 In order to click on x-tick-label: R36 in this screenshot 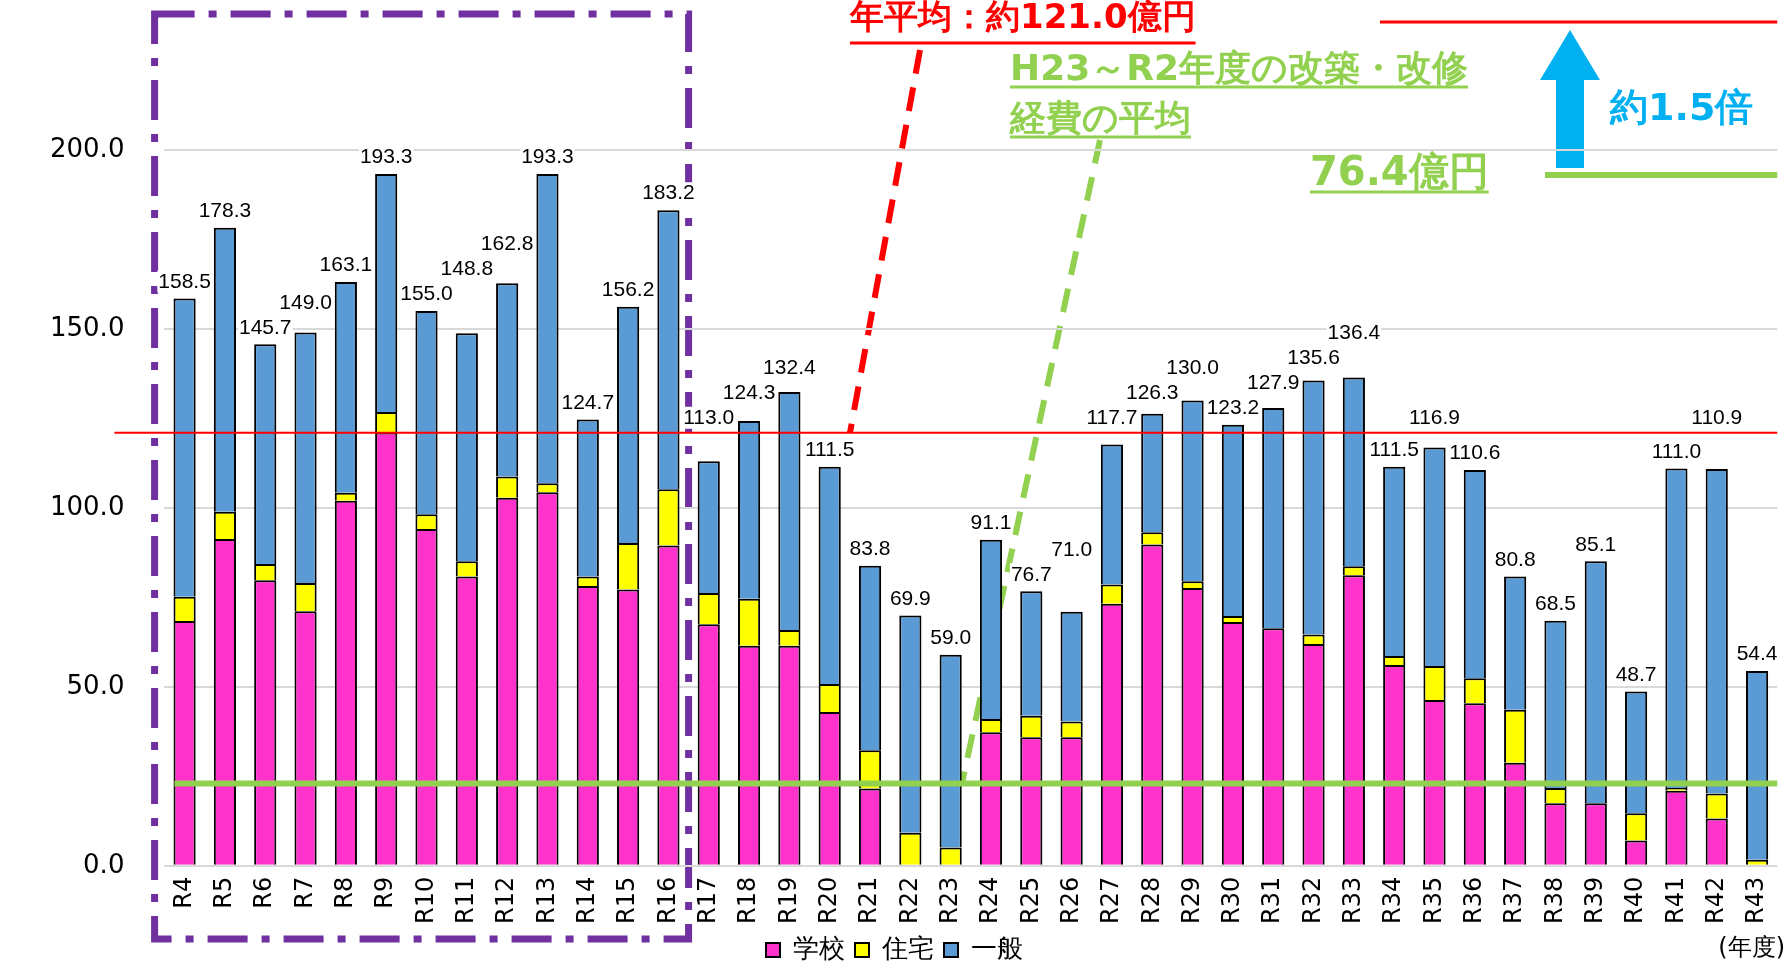, I will do `click(1473, 900)`.